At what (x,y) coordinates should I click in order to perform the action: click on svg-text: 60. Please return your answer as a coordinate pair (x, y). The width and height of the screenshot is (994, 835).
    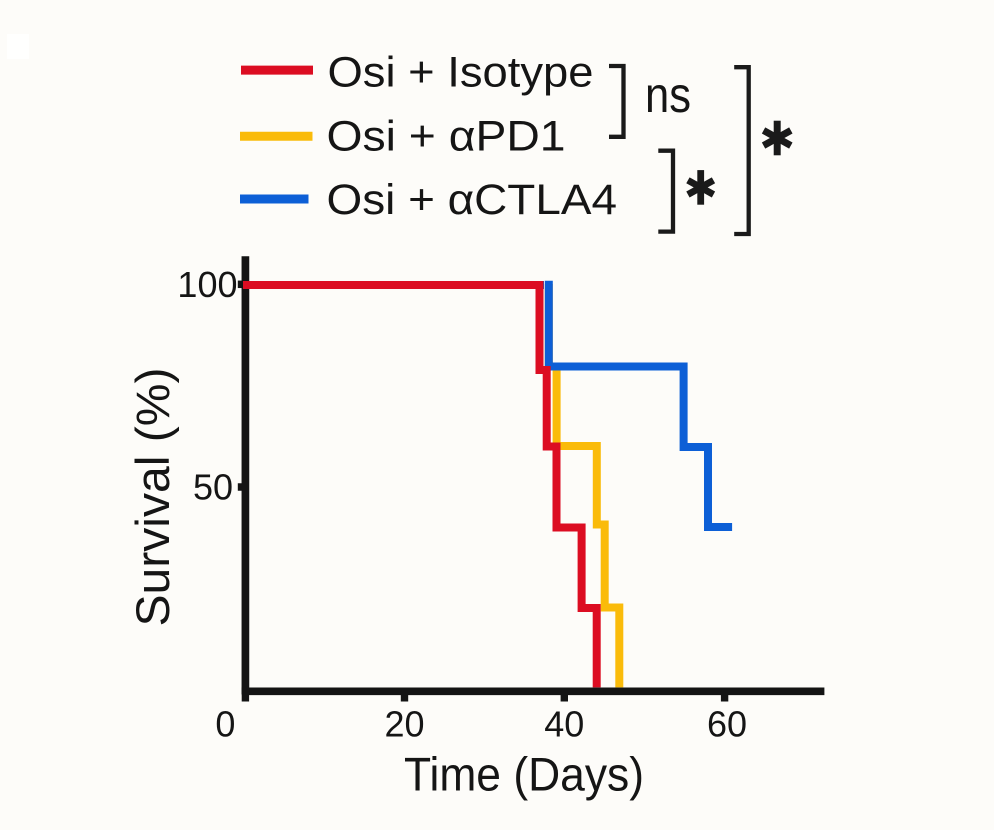
    Looking at the image, I should click on (727, 724).